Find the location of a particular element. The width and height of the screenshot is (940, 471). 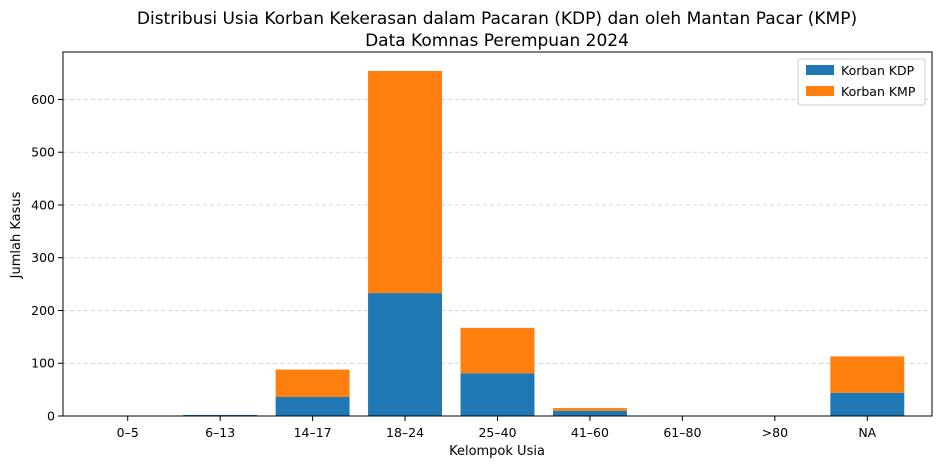

legend: Korban KDP Korban KMP is located at coordinates (861, 82).